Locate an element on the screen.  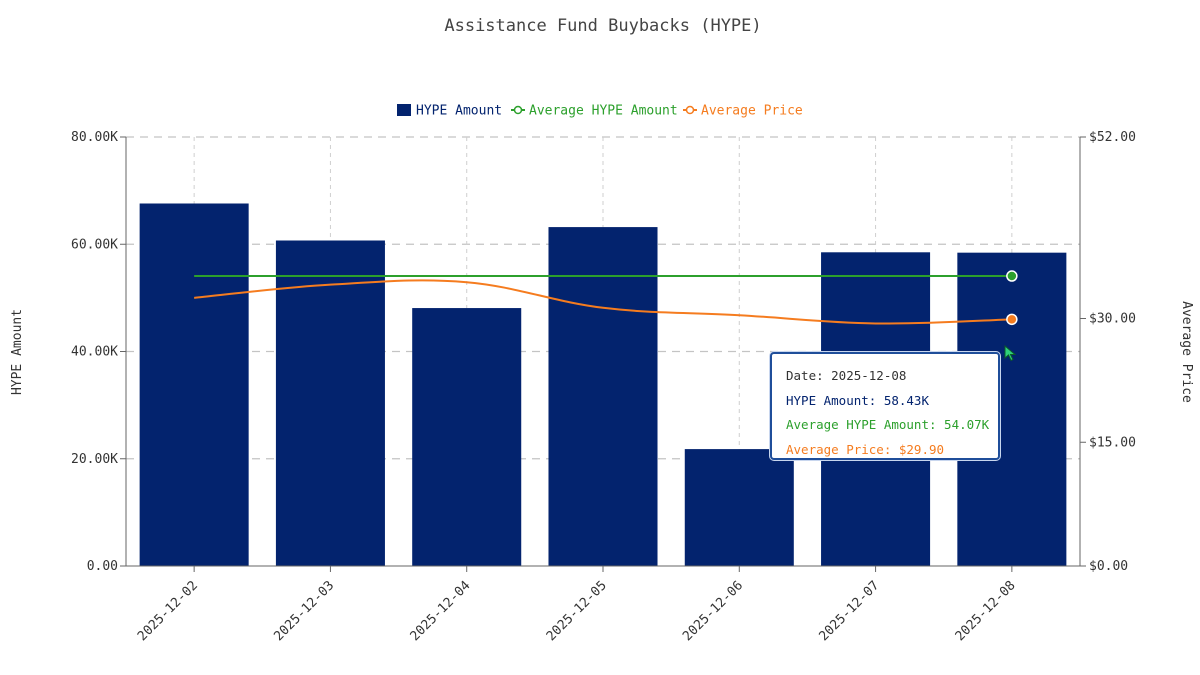
y-left-tick-label: 80.00K is located at coordinates (94, 137).